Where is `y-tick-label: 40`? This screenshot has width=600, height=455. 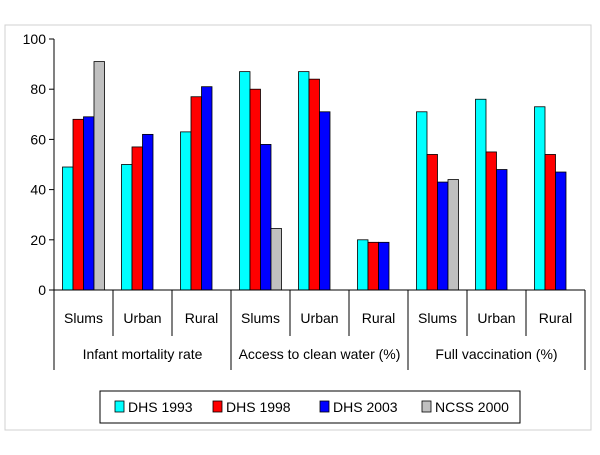 y-tick-label: 40 is located at coordinates (38, 190).